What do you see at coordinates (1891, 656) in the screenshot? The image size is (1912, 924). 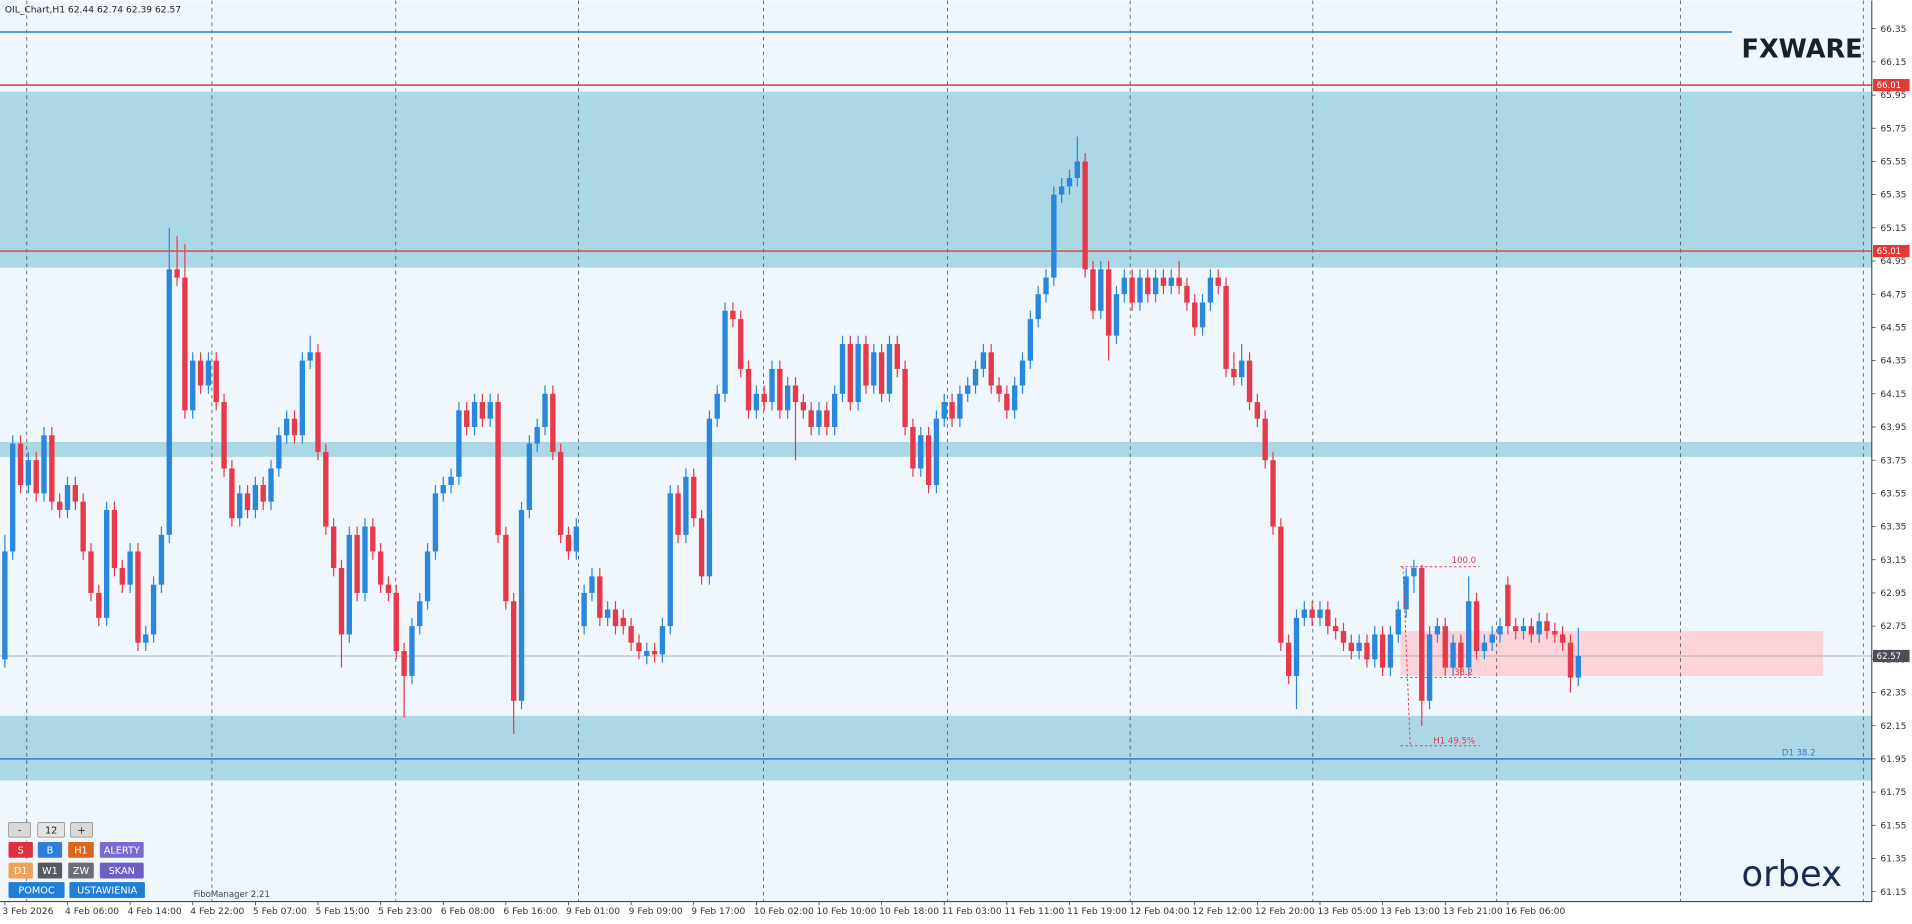 I see `price-tag` at bounding box center [1891, 656].